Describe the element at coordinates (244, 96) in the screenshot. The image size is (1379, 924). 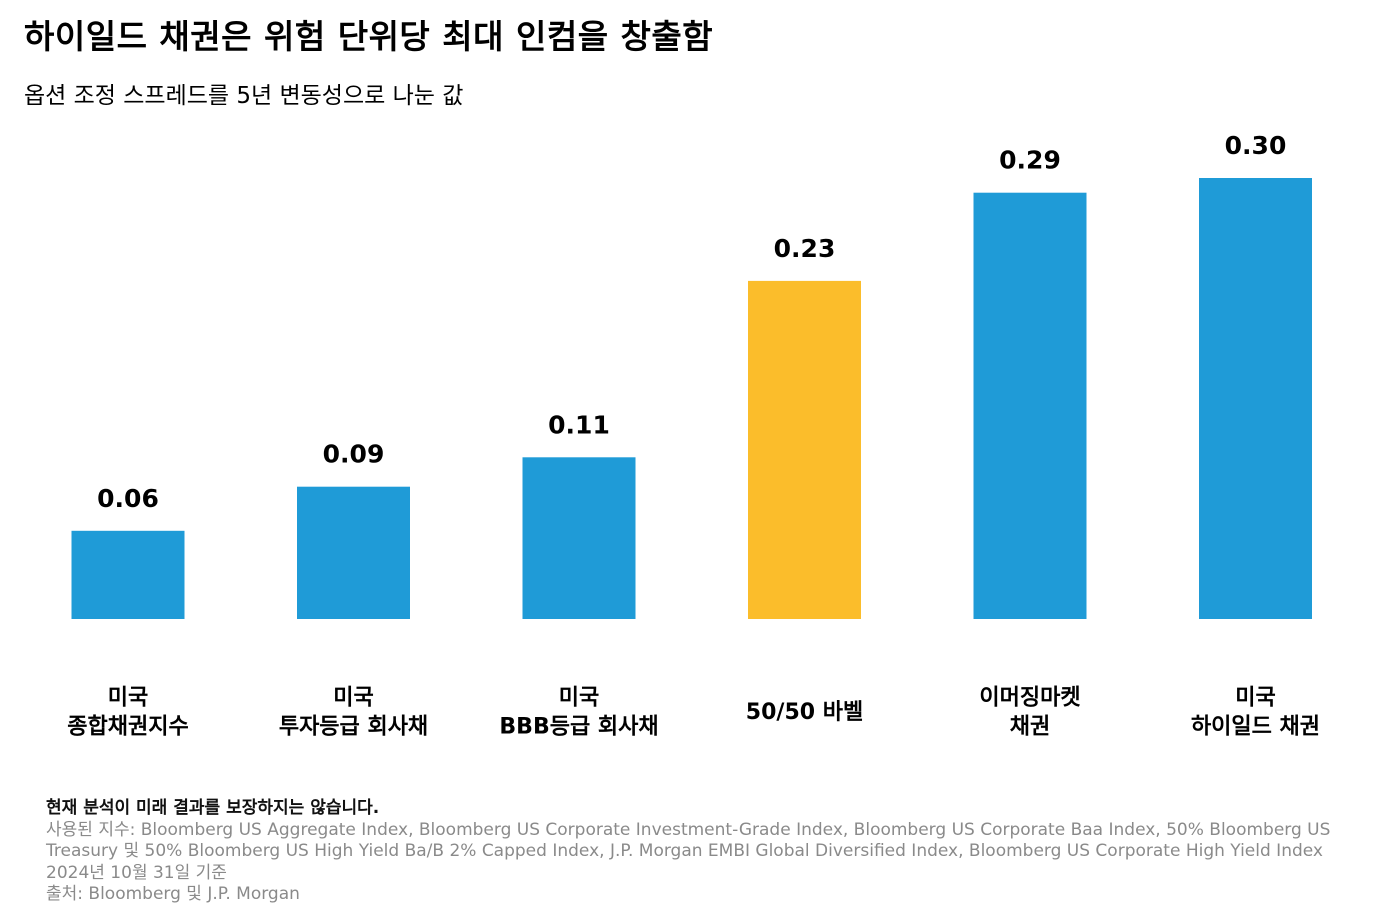
I see `chart-subtitle: 옵션 조정 스프레드를 5년 변동성으로 나눈 값` at that location.